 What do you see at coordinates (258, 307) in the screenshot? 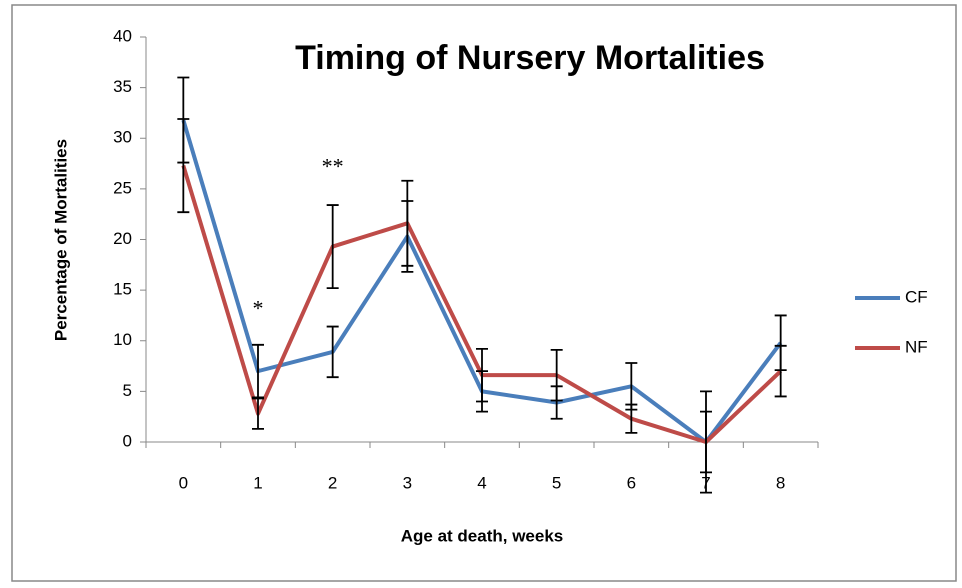
I see `annotation: *` at bounding box center [258, 307].